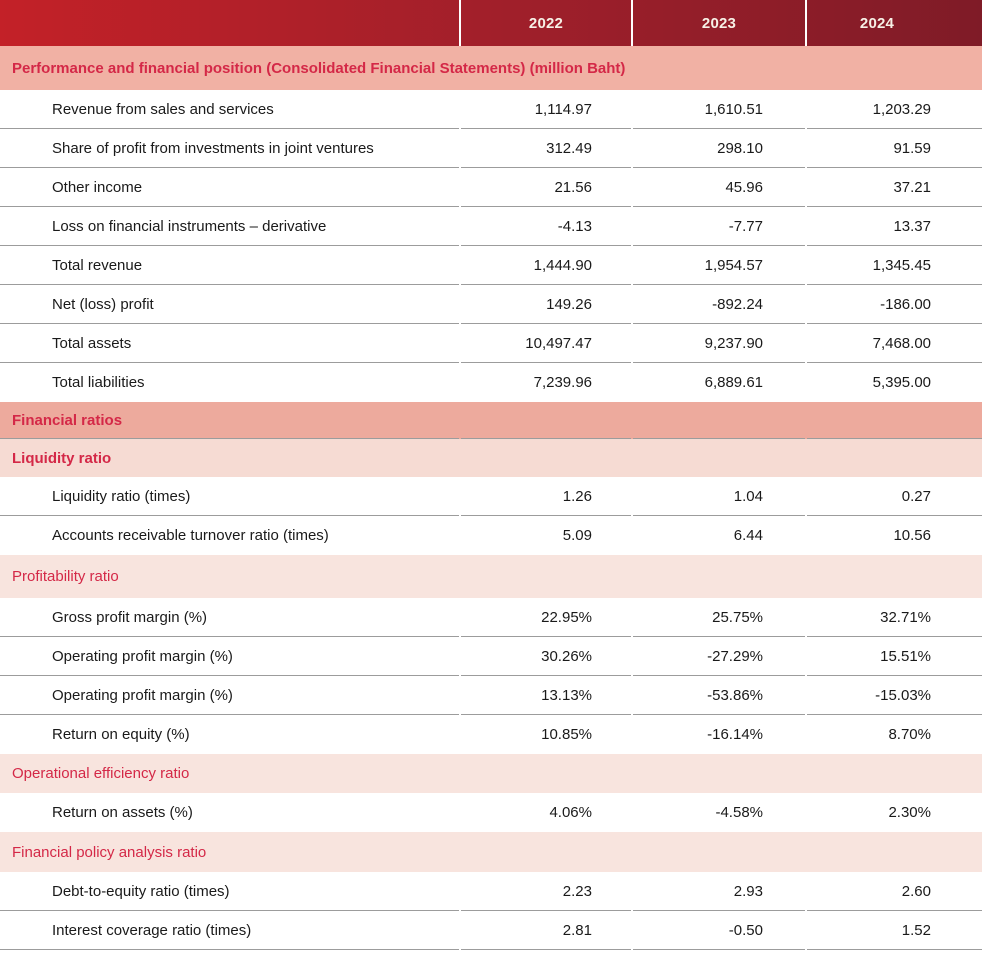 The width and height of the screenshot is (982, 960). Describe the element at coordinates (491, 576) in the screenshot. I see `section-header-profitability-ratio: Profitability ratio` at that location.